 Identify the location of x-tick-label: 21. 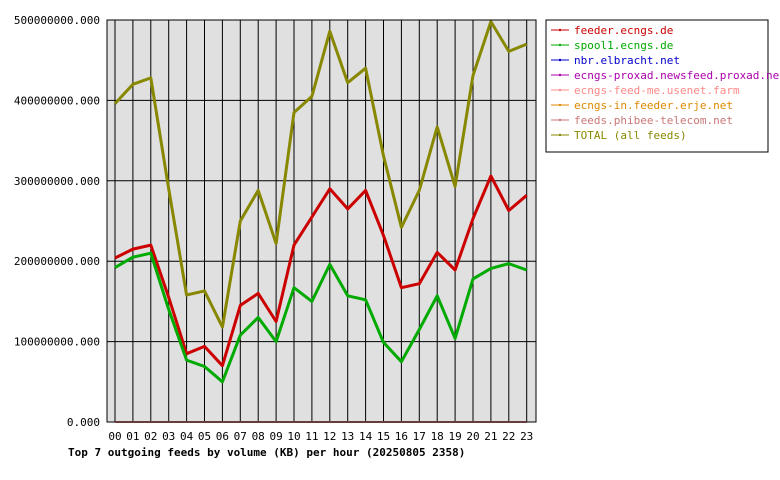
(490, 436).